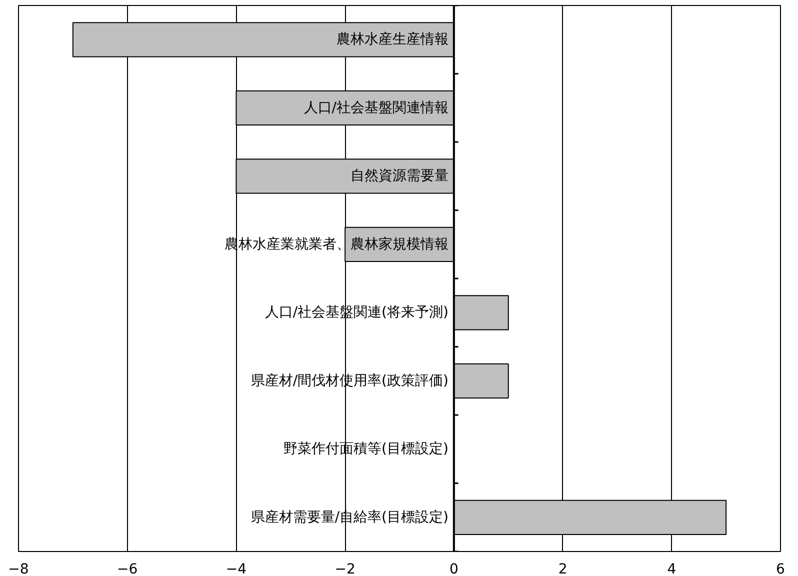 The width and height of the screenshot is (798, 576). I want to click on x-tick-label: 0, so click(453, 569).